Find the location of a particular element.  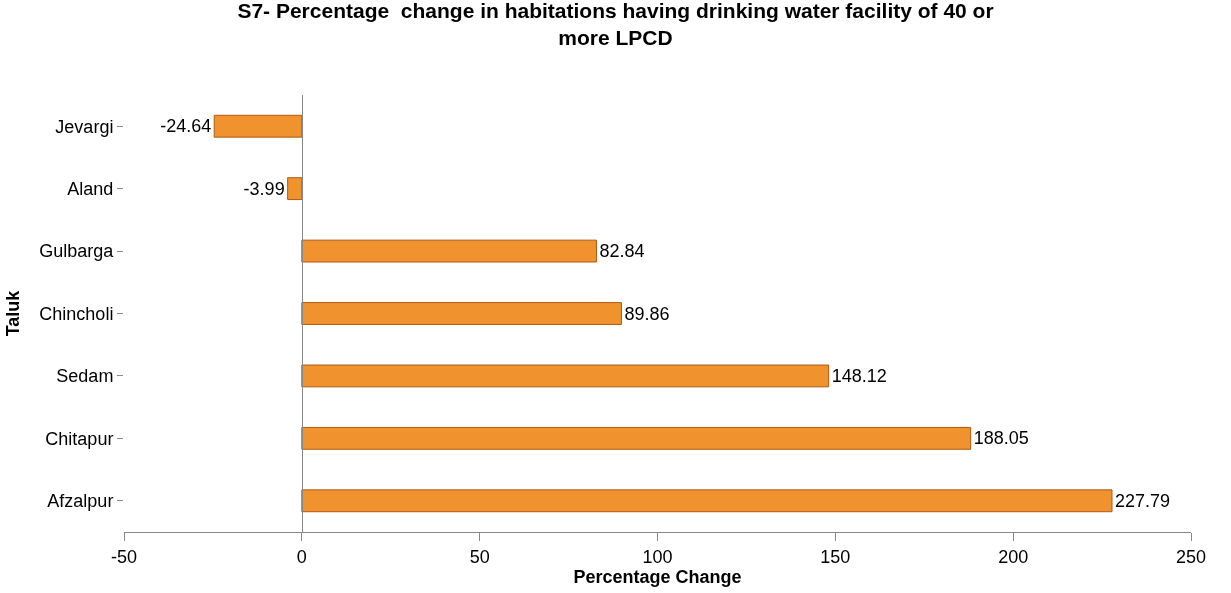

x-tick-label: -50 is located at coordinates (124, 556).